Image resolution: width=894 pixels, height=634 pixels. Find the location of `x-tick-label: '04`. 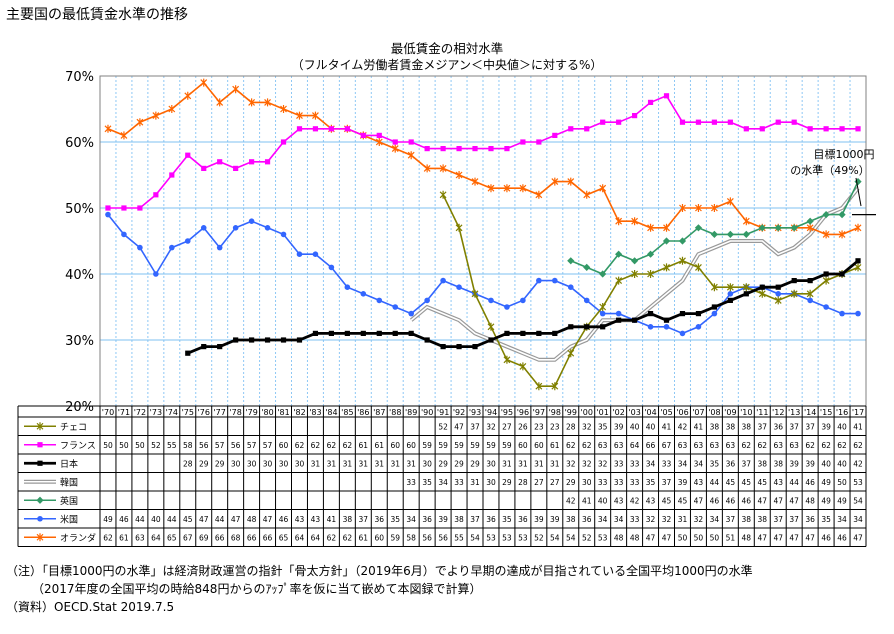

x-tick-label: '04 is located at coordinates (650, 412).